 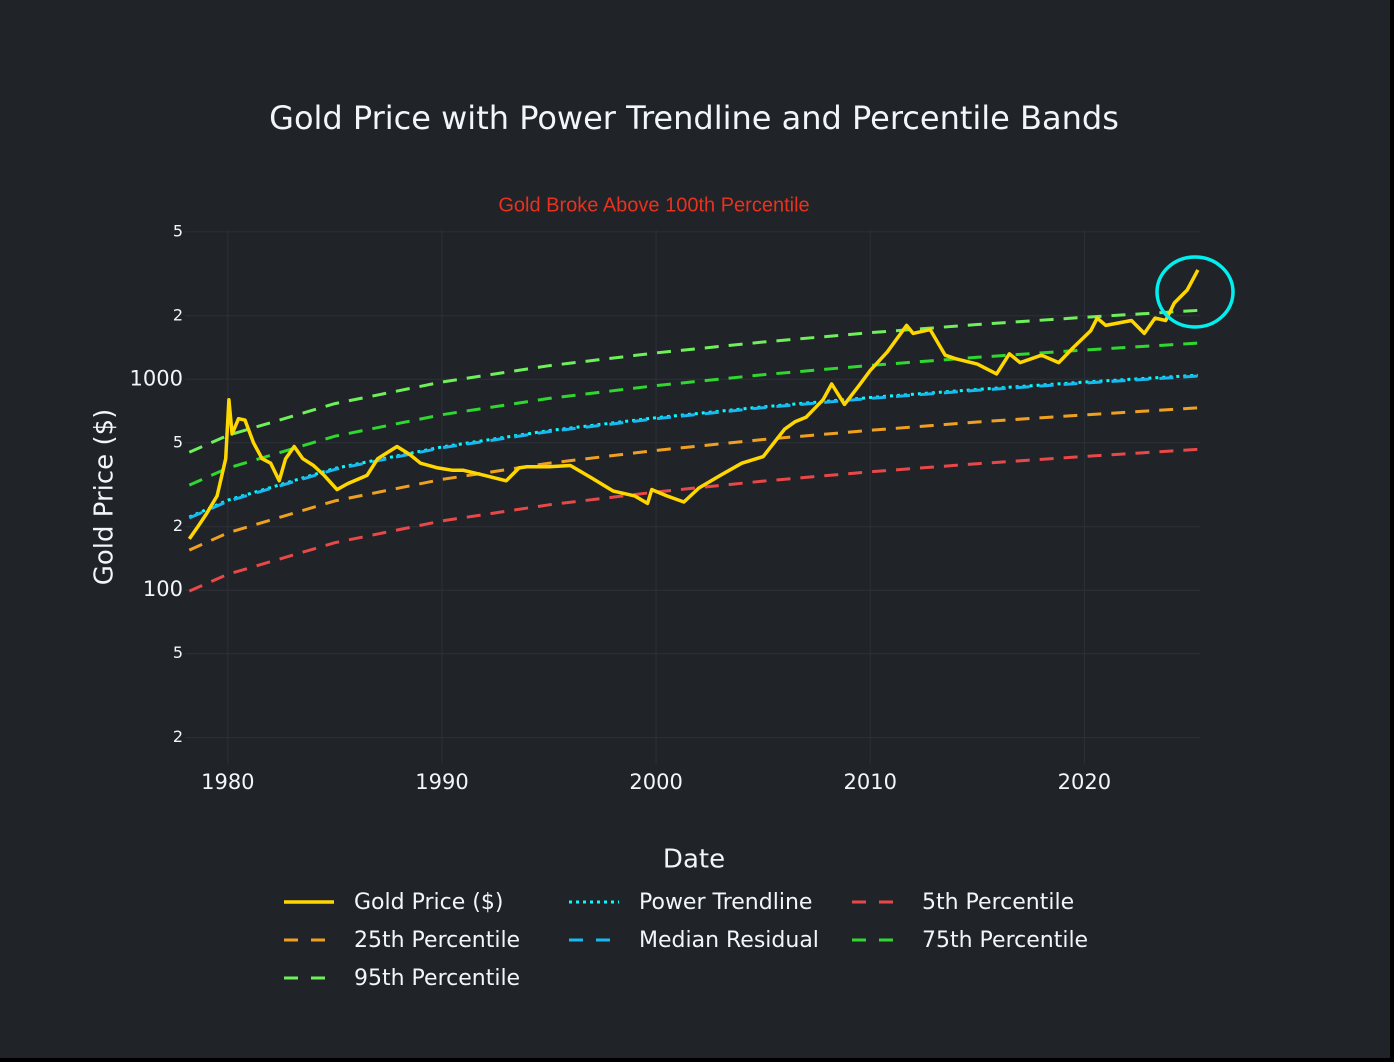 What do you see at coordinates (653, 205) in the screenshot?
I see `annotation: Gold Broke Above 100th Percentile` at bounding box center [653, 205].